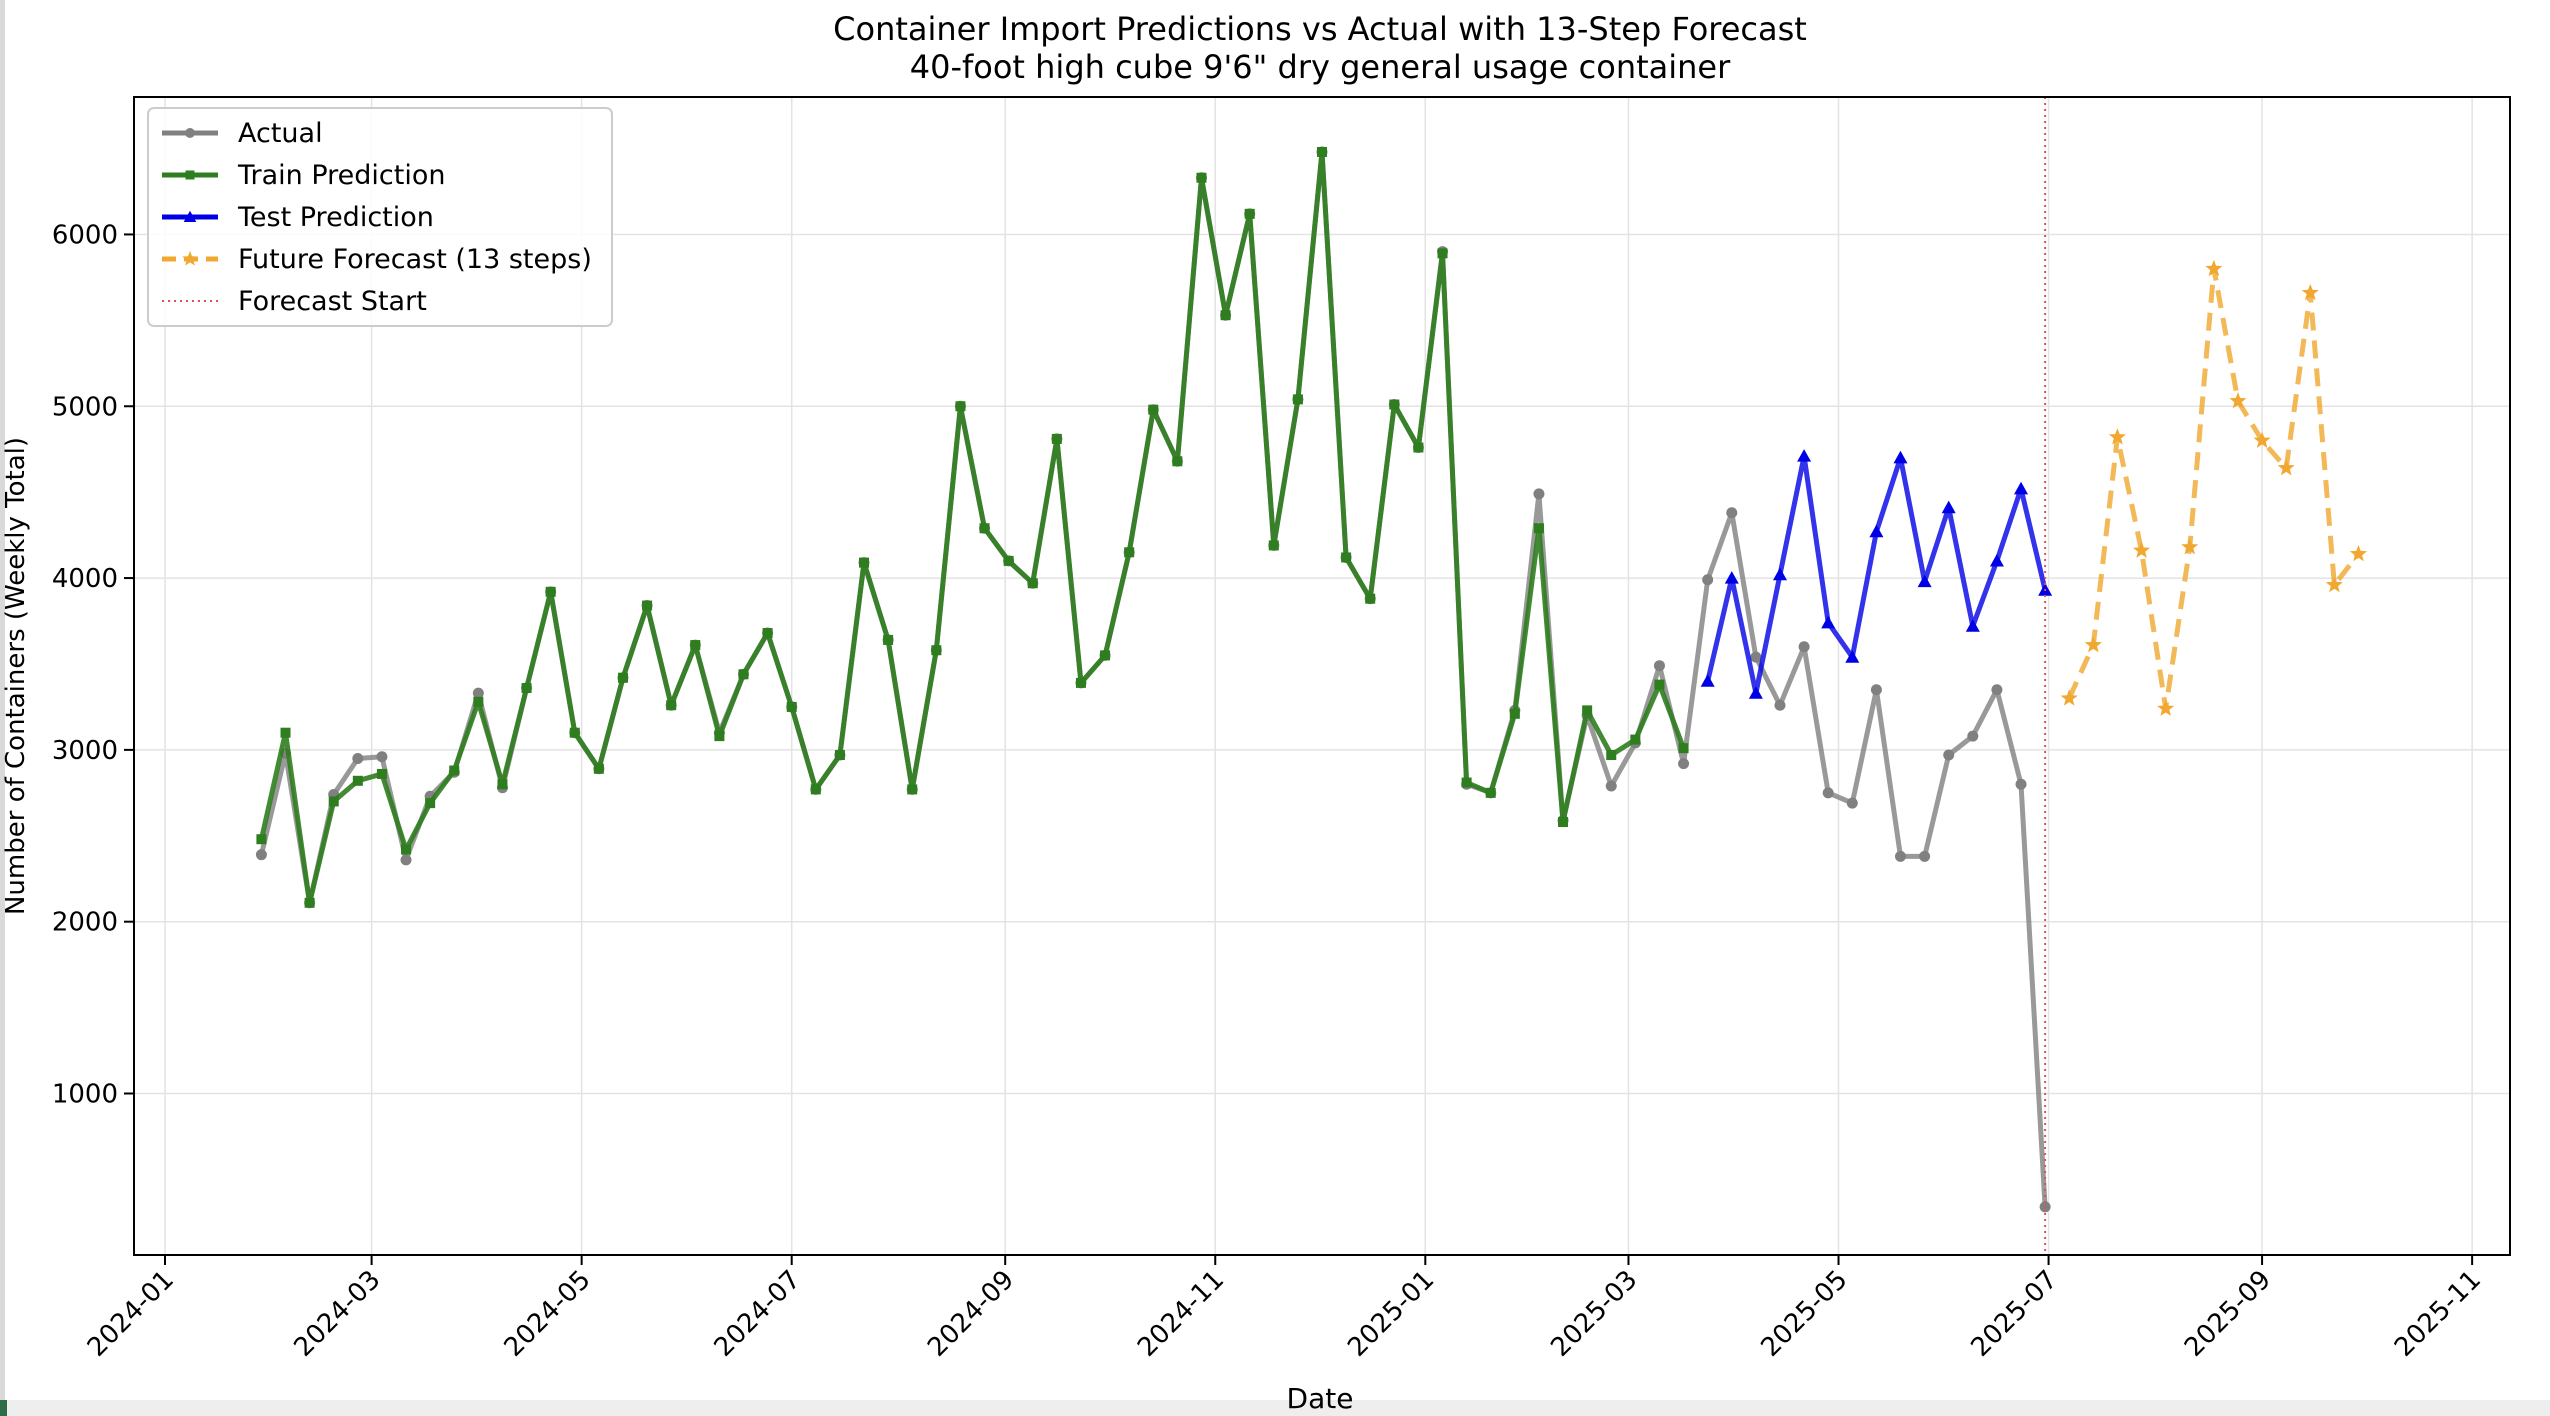  Describe the element at coordinates (1275, 1408) in the screenshot. I see `window-bottom-strip` at that location.